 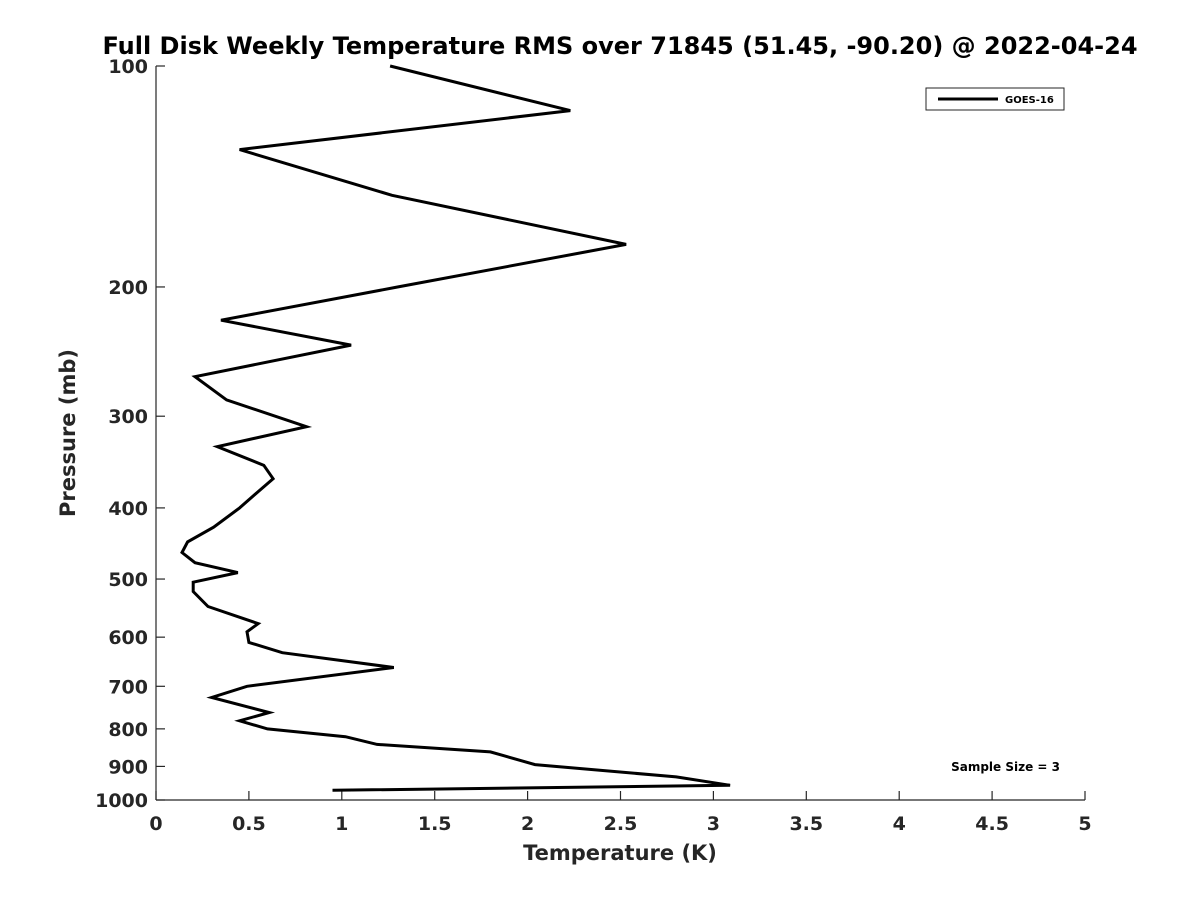 What do you see at coordinates (128, 509) in the screenshot?
I see `y-tick-label: 400` at bounding box center [128, 509].